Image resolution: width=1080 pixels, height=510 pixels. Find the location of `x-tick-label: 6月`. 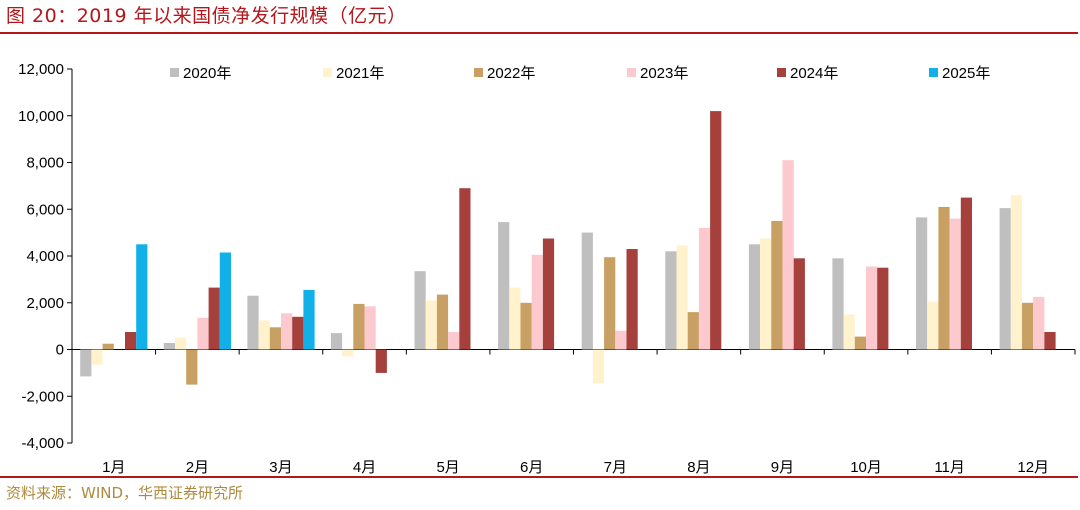

x-tick-label: 6月 is located at coordinates (531, 467).